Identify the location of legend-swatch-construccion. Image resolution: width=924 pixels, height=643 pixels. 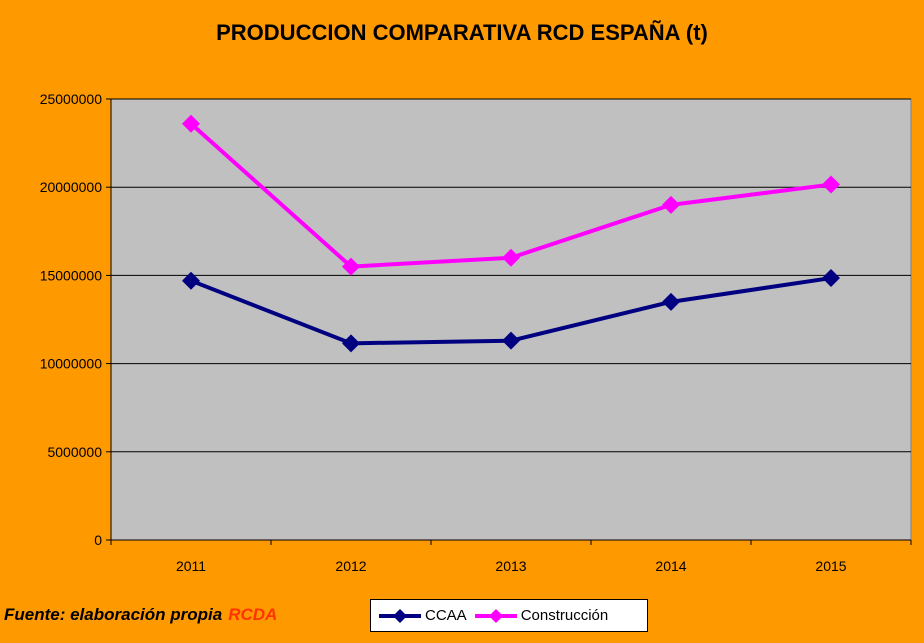
(495, 615).